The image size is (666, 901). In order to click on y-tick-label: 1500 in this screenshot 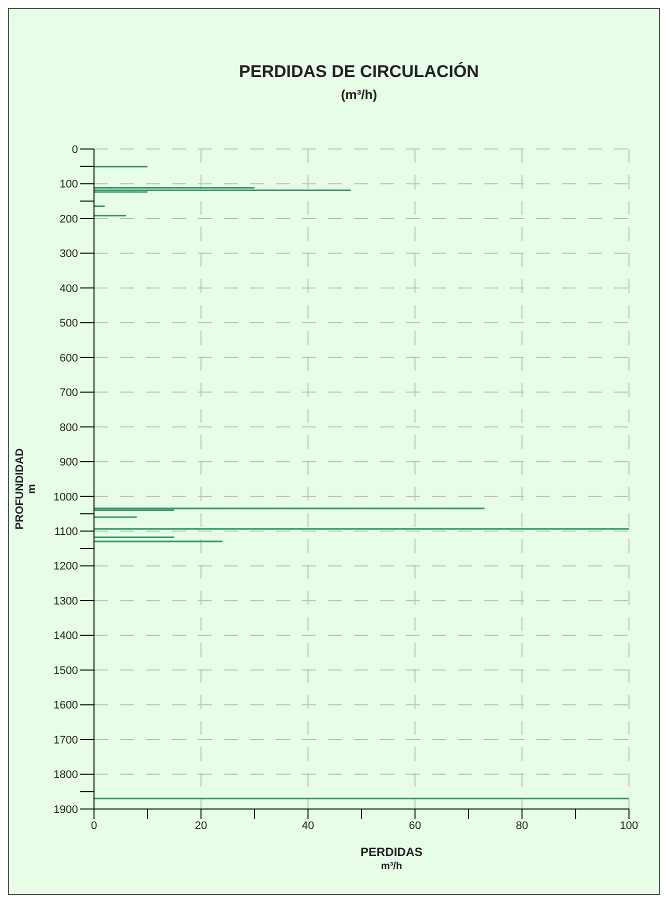, I will do `click(66, 670)`.